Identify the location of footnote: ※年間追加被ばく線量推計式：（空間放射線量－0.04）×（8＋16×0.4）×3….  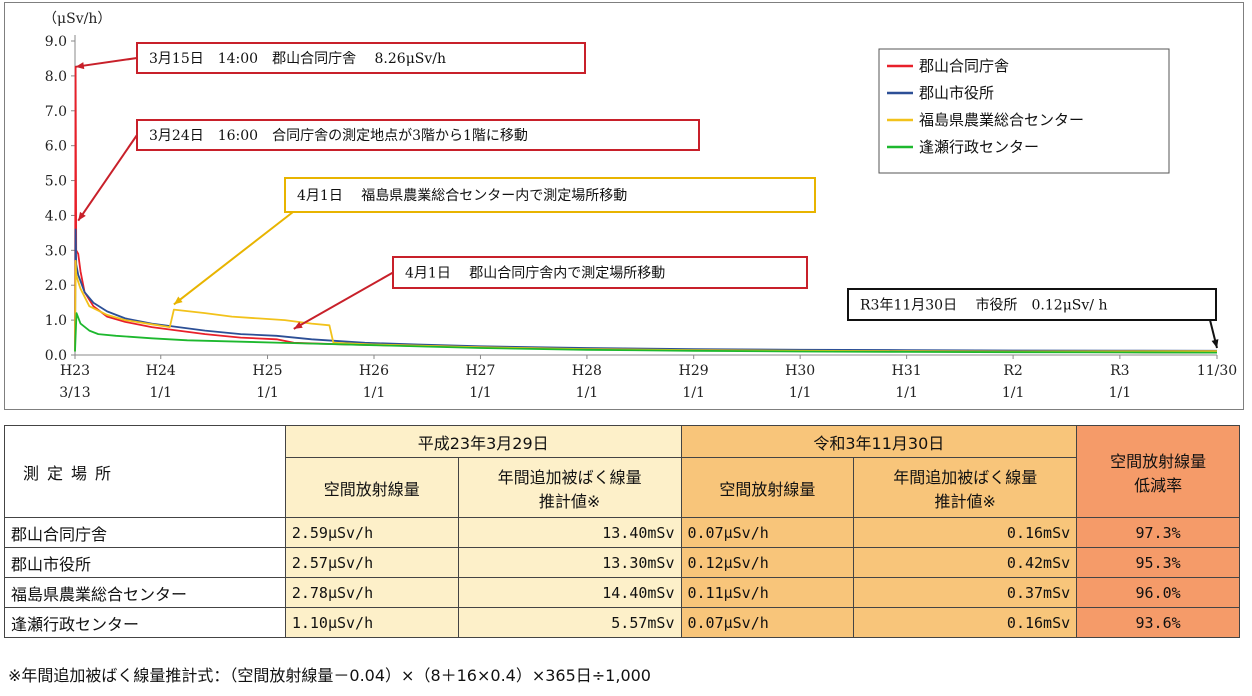
(329, 675).